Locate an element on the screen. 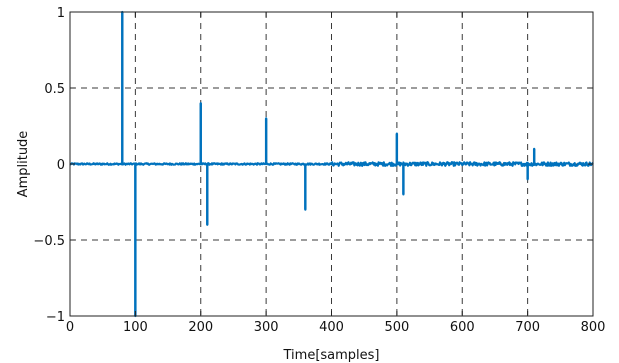 The image size is (619, 363). x-axis-label: Time[samples] is located at coordinates (331, 355).